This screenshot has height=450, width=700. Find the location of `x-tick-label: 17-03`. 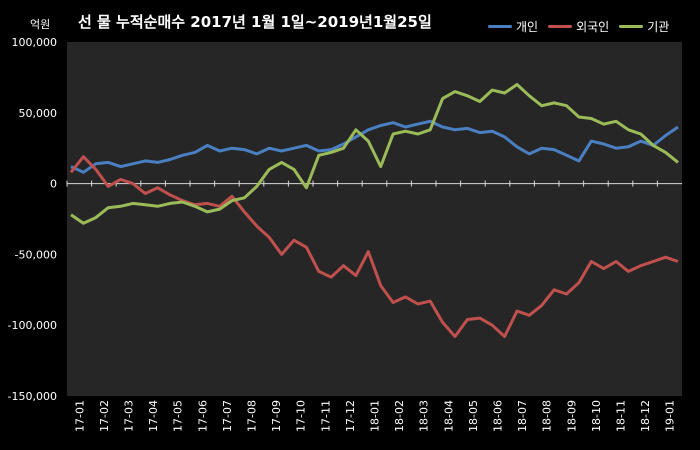

x-tick-label: 17-03 is located at coordinates (129, 416).